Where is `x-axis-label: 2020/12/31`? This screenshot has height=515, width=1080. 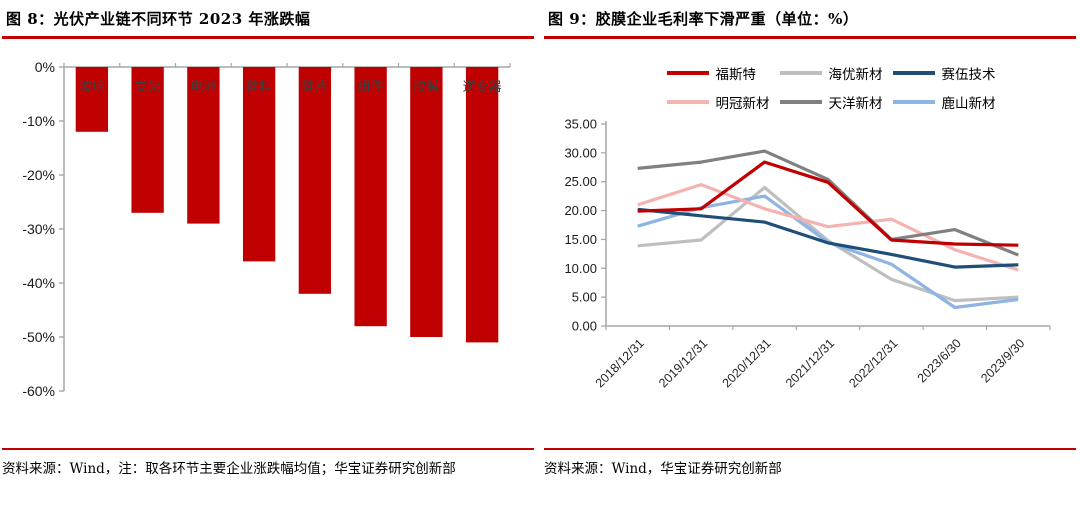
x-axis-label: 2020/12/31 is located at coordinates (747, 363).